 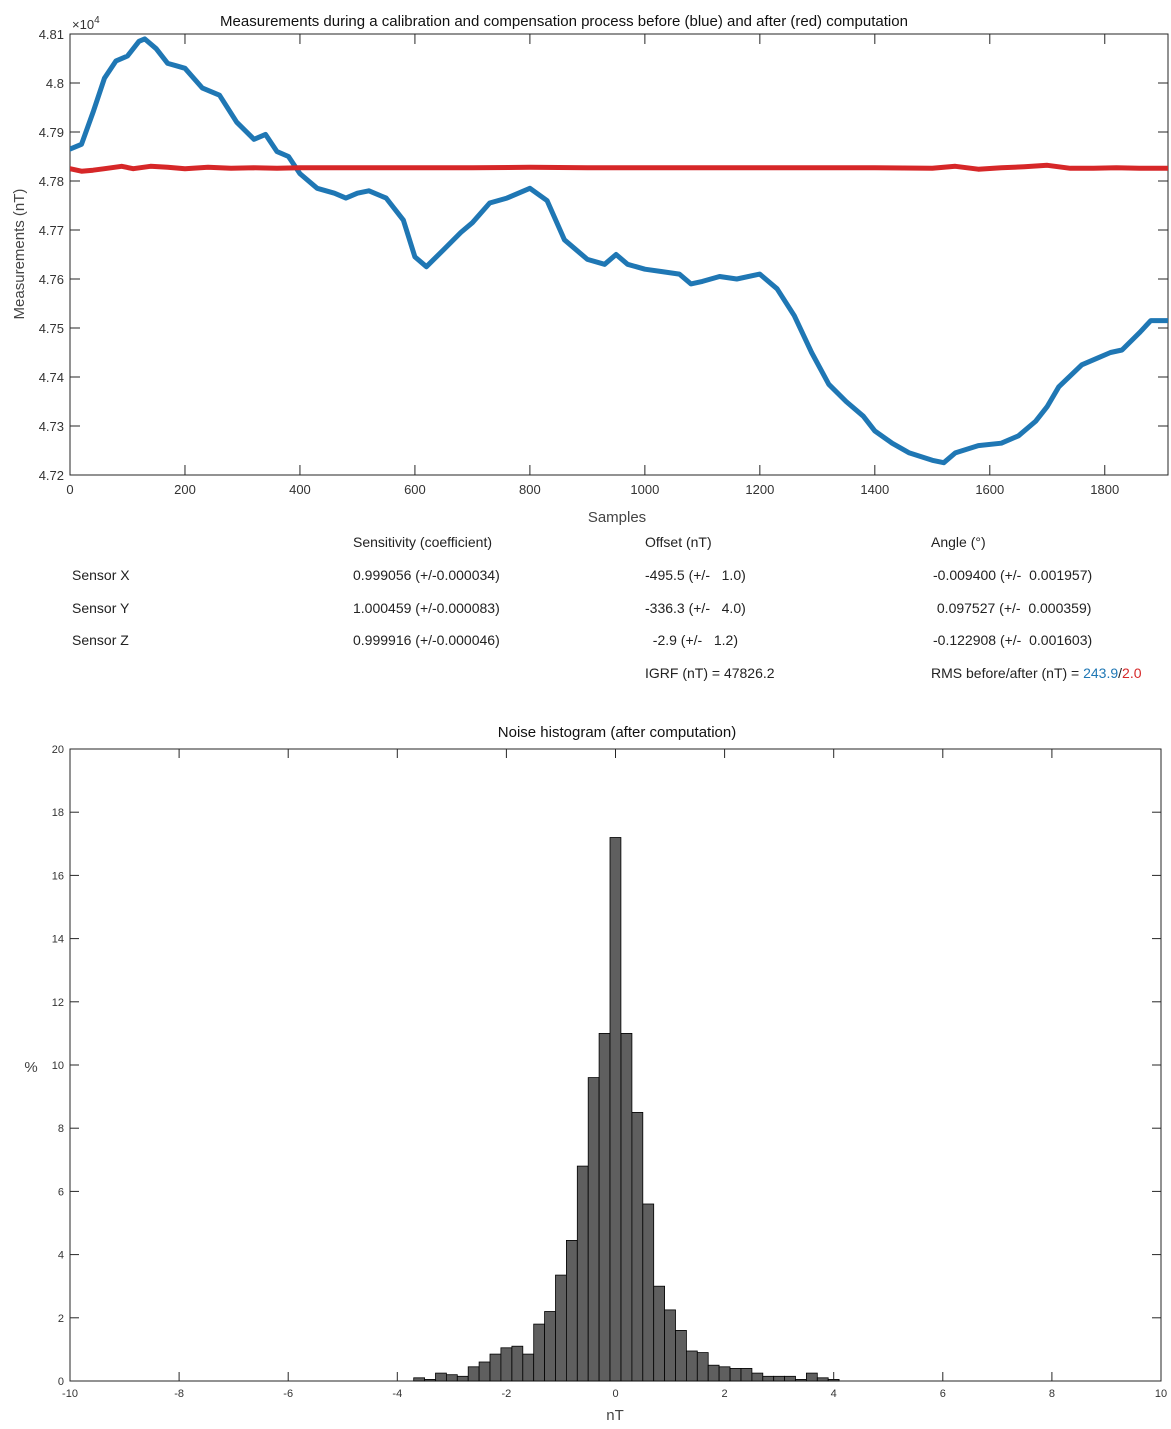 I want to click on hist-x-tick-label: 6, so click(x=943, y=1394).